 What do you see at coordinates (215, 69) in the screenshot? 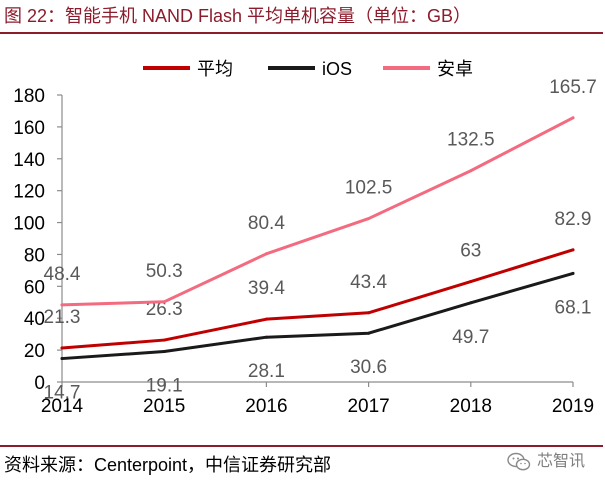
I see `legend-label-average: 平均` at bounding box center [215, 69].